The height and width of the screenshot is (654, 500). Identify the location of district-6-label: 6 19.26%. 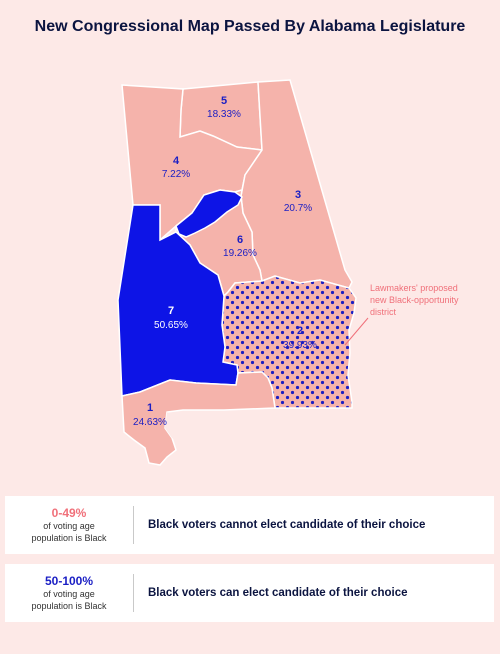
(240, 246).